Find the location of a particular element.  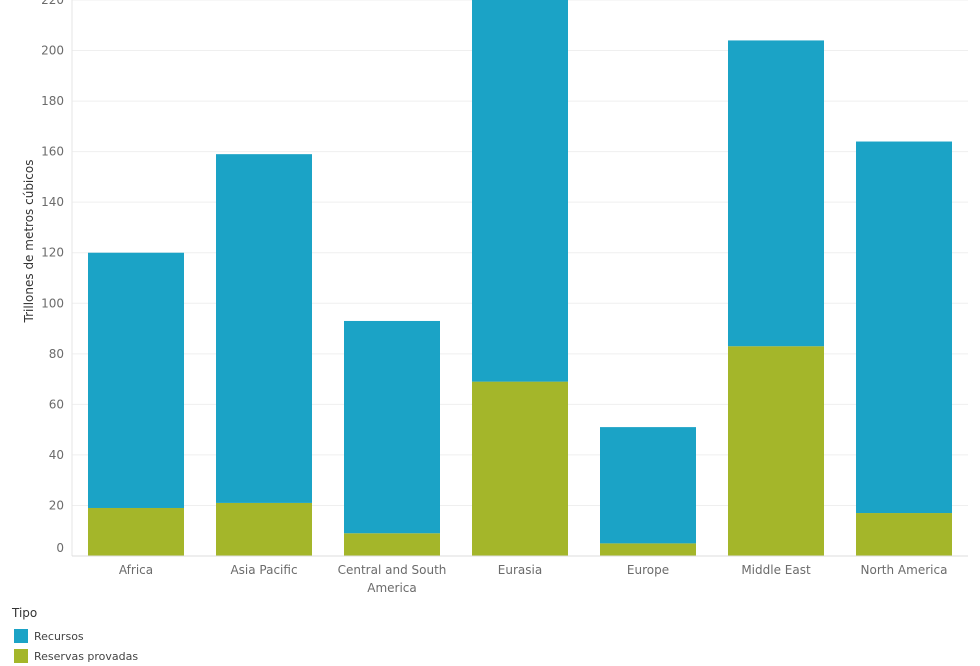

bar-reservas-provadas-eurasia is located at coordinates (520, 468).